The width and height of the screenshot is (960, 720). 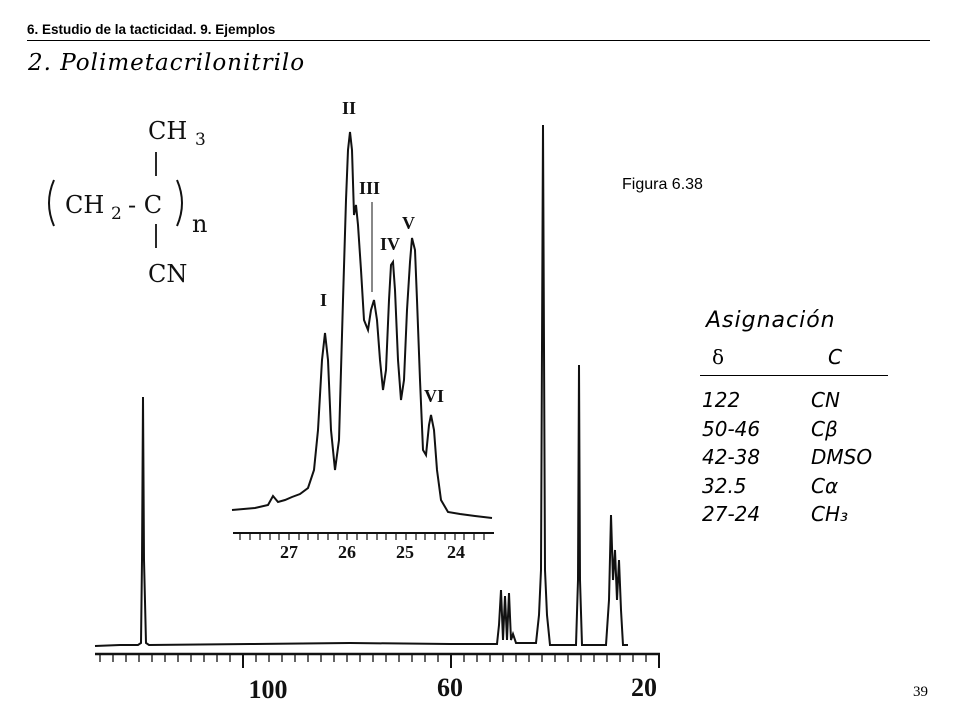 What do you see at coordinates (478, 31) in the screenshot?
I see `running-header: 6. Estudio de la tacticidad. 9. Ejemplos` at bounding box center [478, 31].